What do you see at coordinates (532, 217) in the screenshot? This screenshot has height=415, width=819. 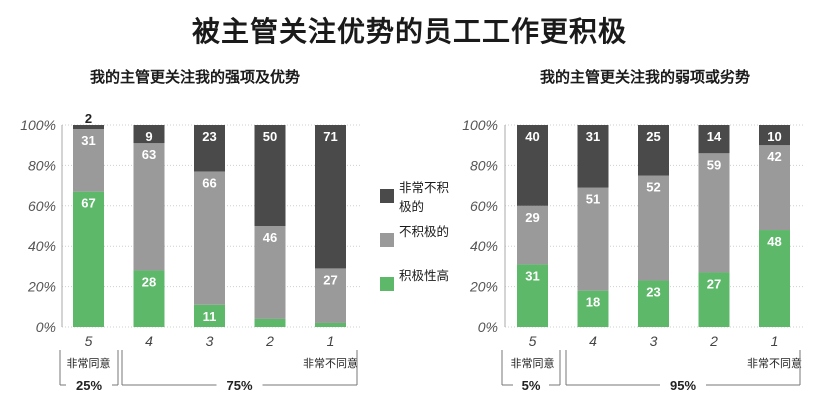 I see `right-data-label: 29` at bounding box center [532, 217].